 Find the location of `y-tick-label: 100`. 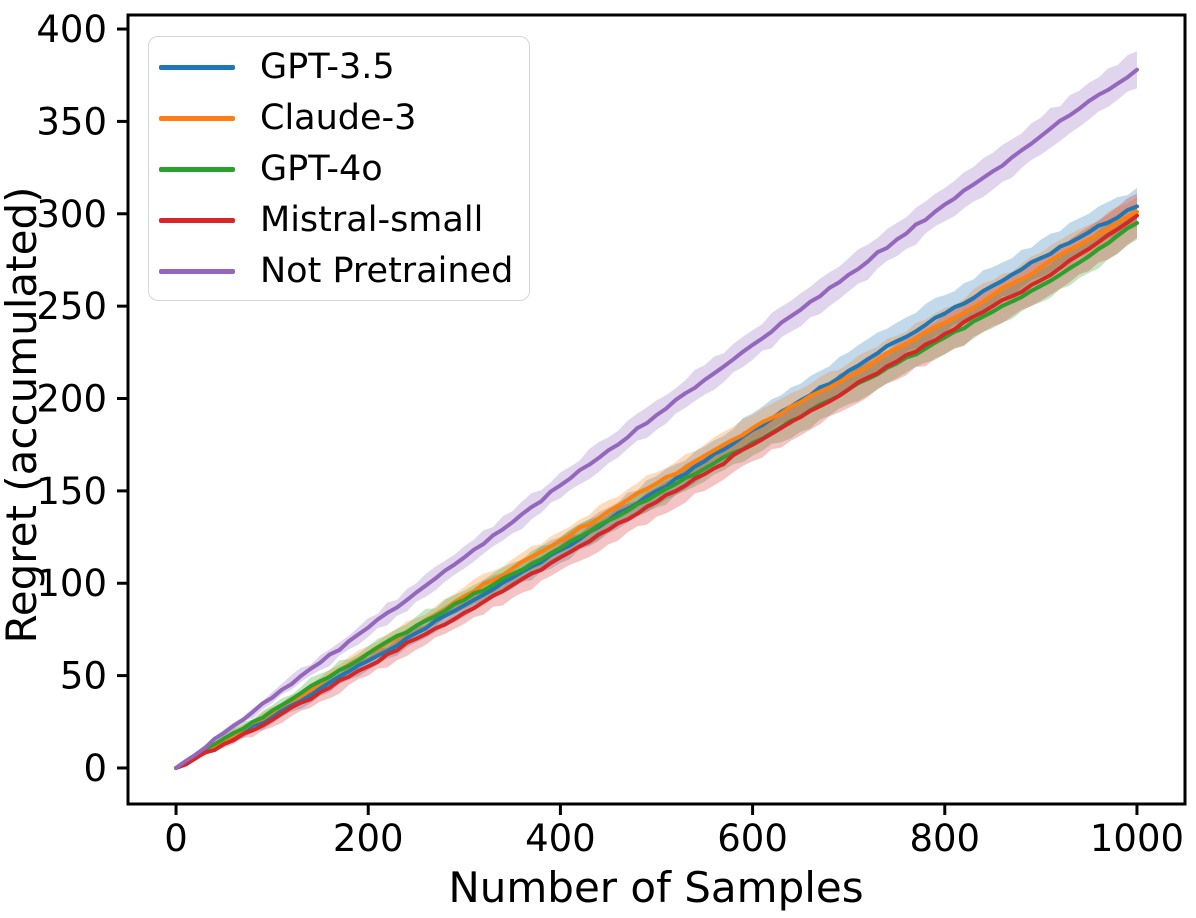

y-tick-label: 100 is located at coordinates (71, 583).